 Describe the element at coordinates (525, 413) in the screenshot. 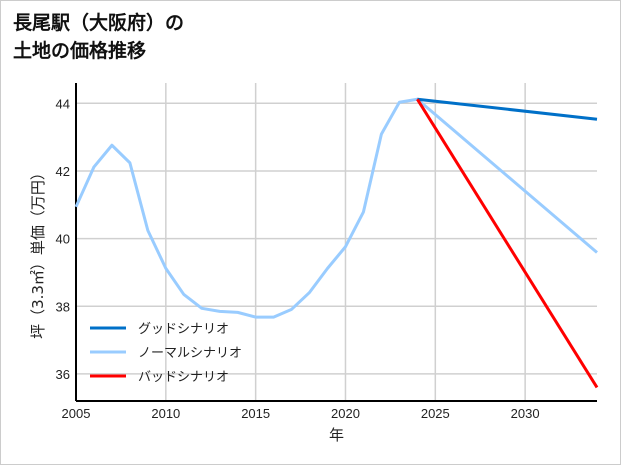

I see `x-tick-label: 2030` at that location.